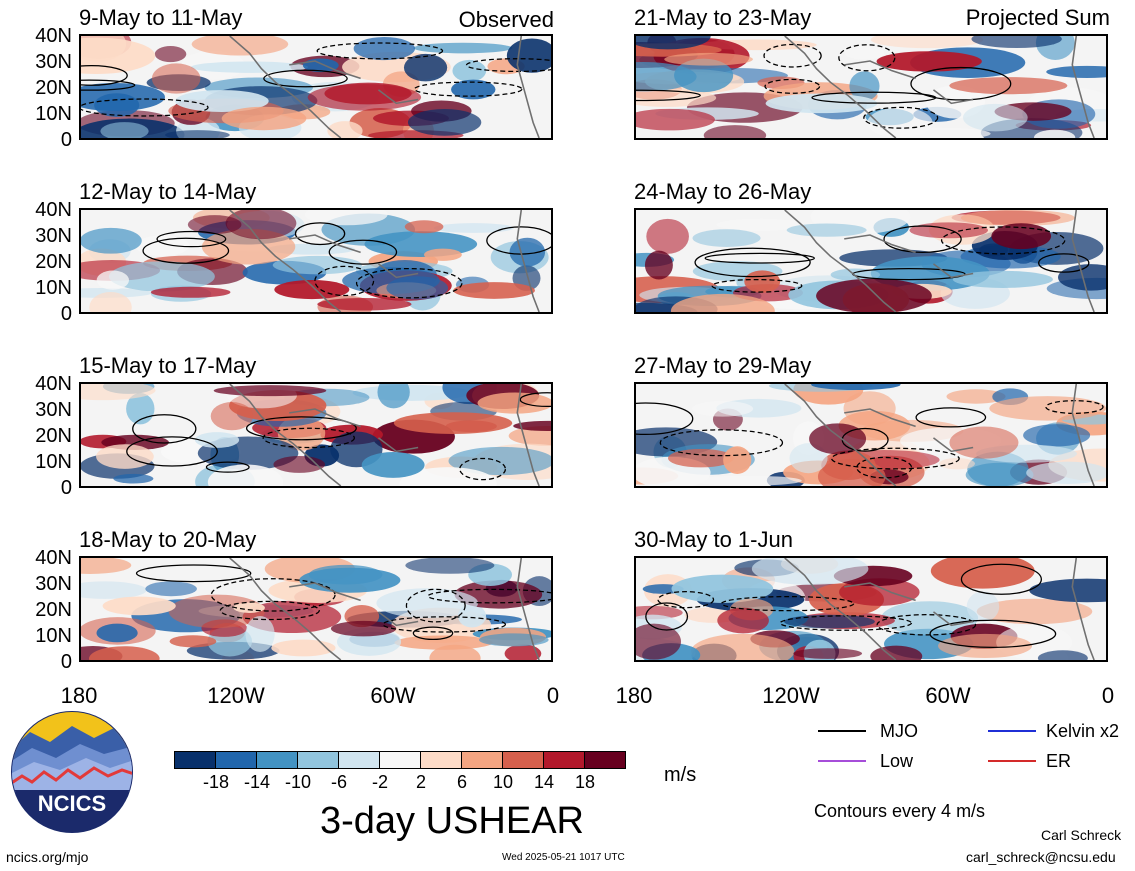 This screenshot has height=871, width=1135. I want to click on lat-label: 20N, so click(53, 436).